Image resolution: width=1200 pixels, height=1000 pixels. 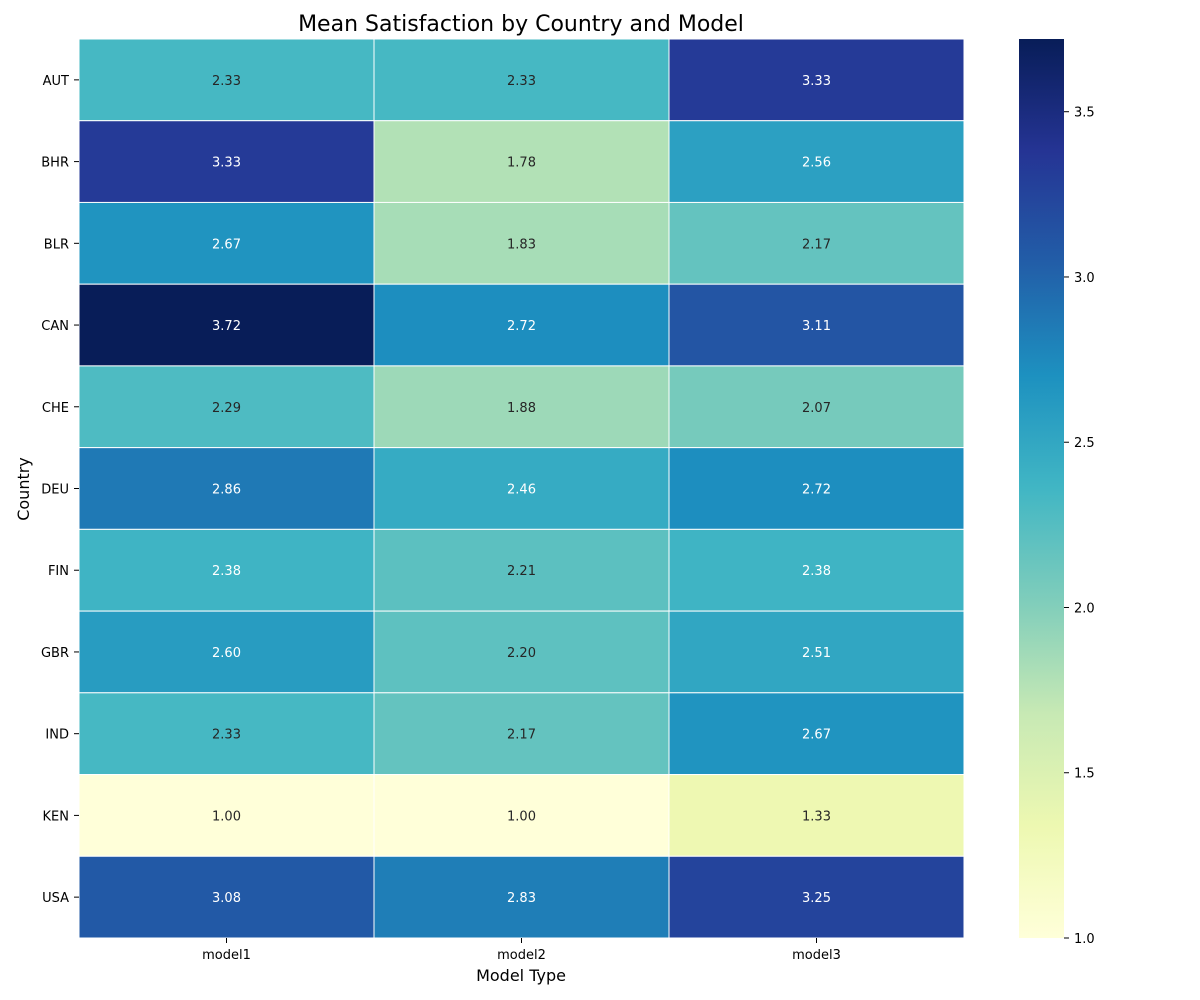 What do you see at coordinates (1084, 608) in the screenshot?
I see `colorbar-tick-label: 2.0` at bounding box center [1084, 608].